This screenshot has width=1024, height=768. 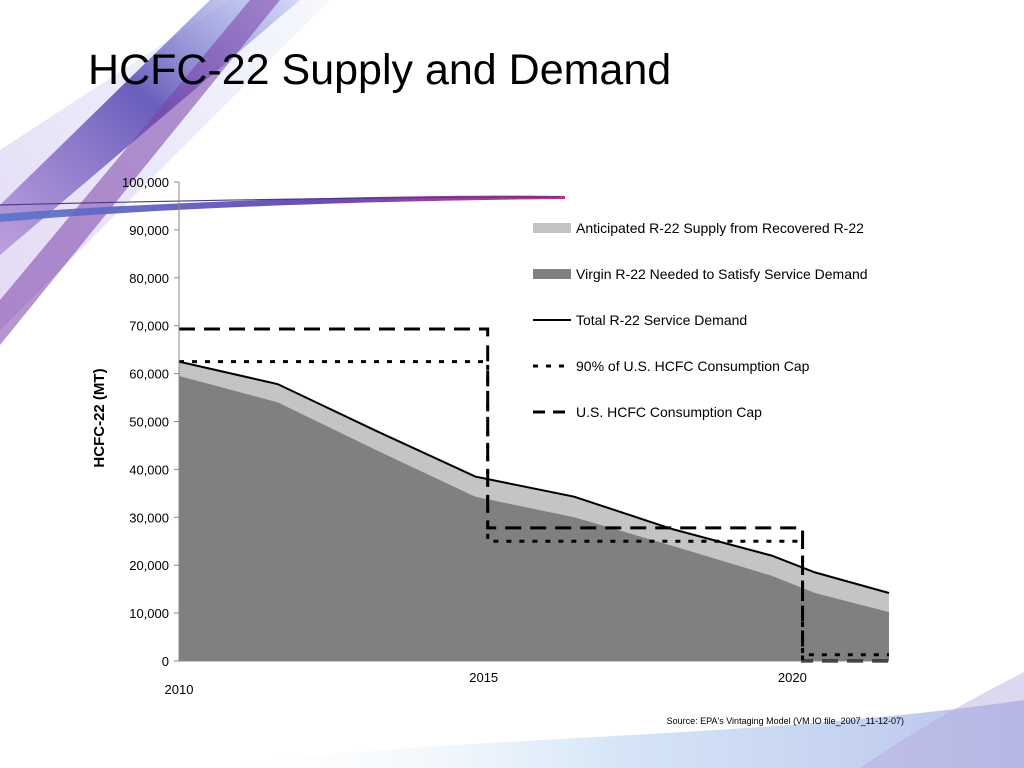 I want to click on deco-streak-thin, so click(x=280, y=201).